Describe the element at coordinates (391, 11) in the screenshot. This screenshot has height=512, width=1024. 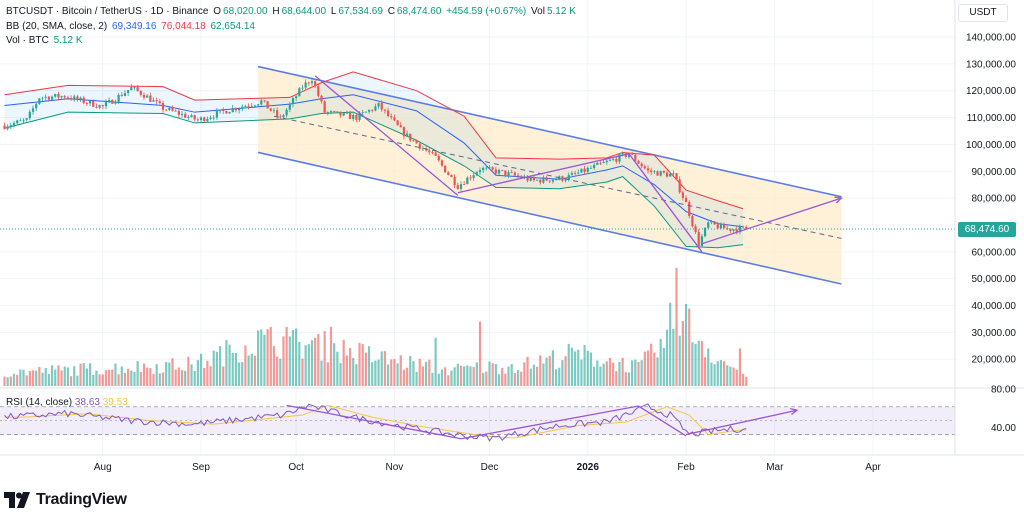
I see `close-label: C` at that location.